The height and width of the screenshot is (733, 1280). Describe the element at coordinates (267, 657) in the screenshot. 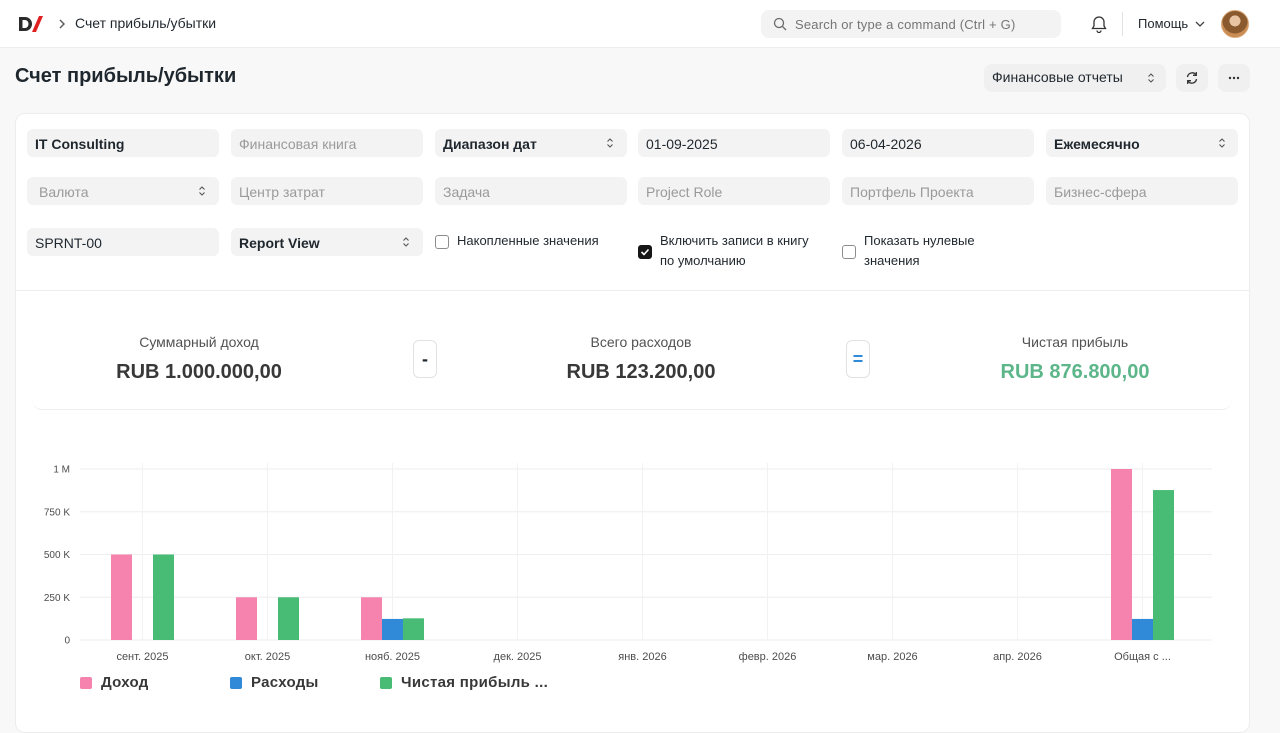

I see `x-tick-label: окт. 2025` at that location.